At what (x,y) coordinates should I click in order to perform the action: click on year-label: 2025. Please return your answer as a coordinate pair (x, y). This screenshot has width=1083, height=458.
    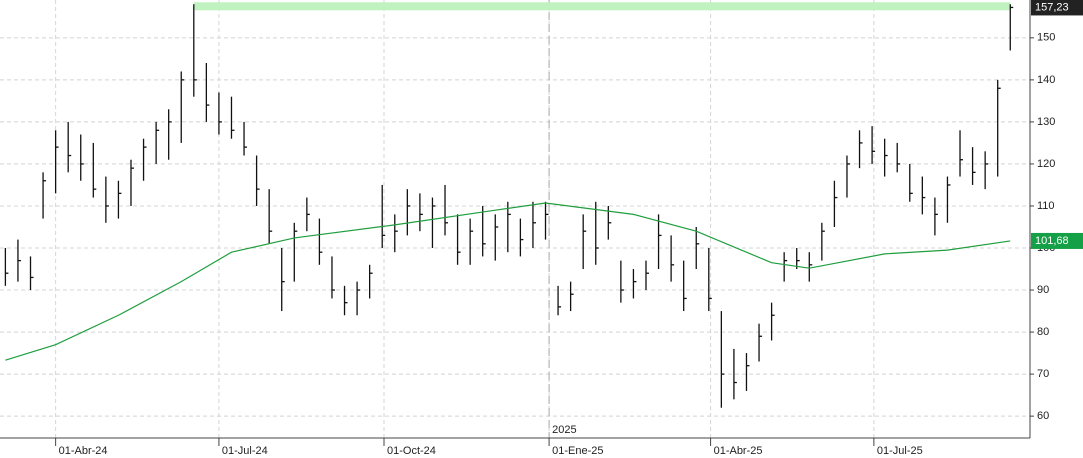
    Looking at the image, I should click on (564, 430).